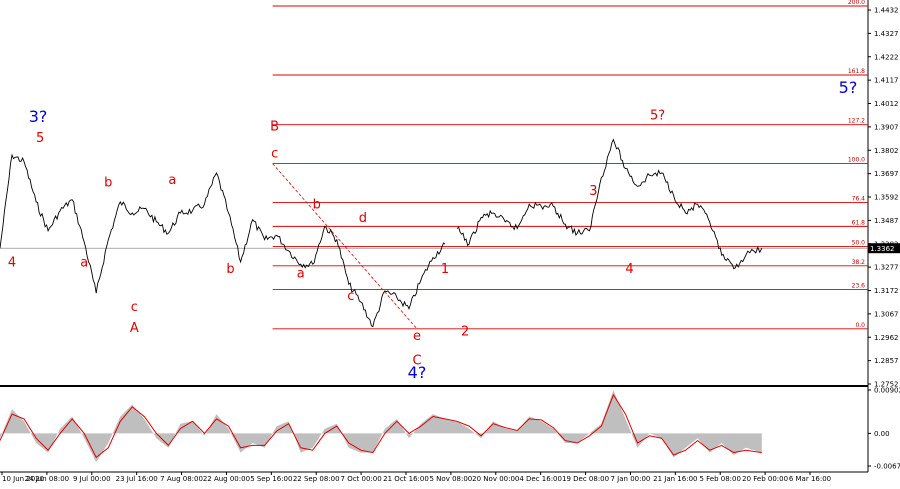 This screenshot has width=900, height=489. I want to click on wave-label: C, so click(416, 360).